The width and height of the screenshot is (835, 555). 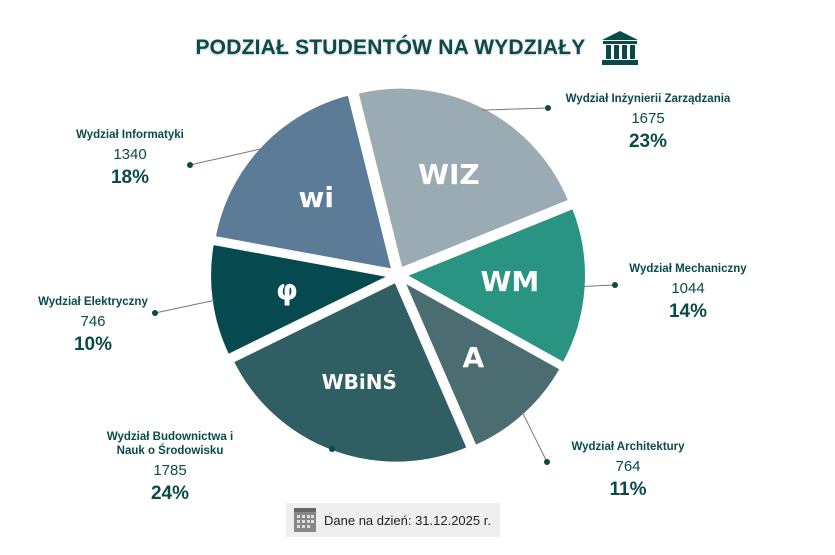 I want to click on slice-label: Wydział Inżynierii Zarządzania 1675 23%, so click(x=648, y=122).